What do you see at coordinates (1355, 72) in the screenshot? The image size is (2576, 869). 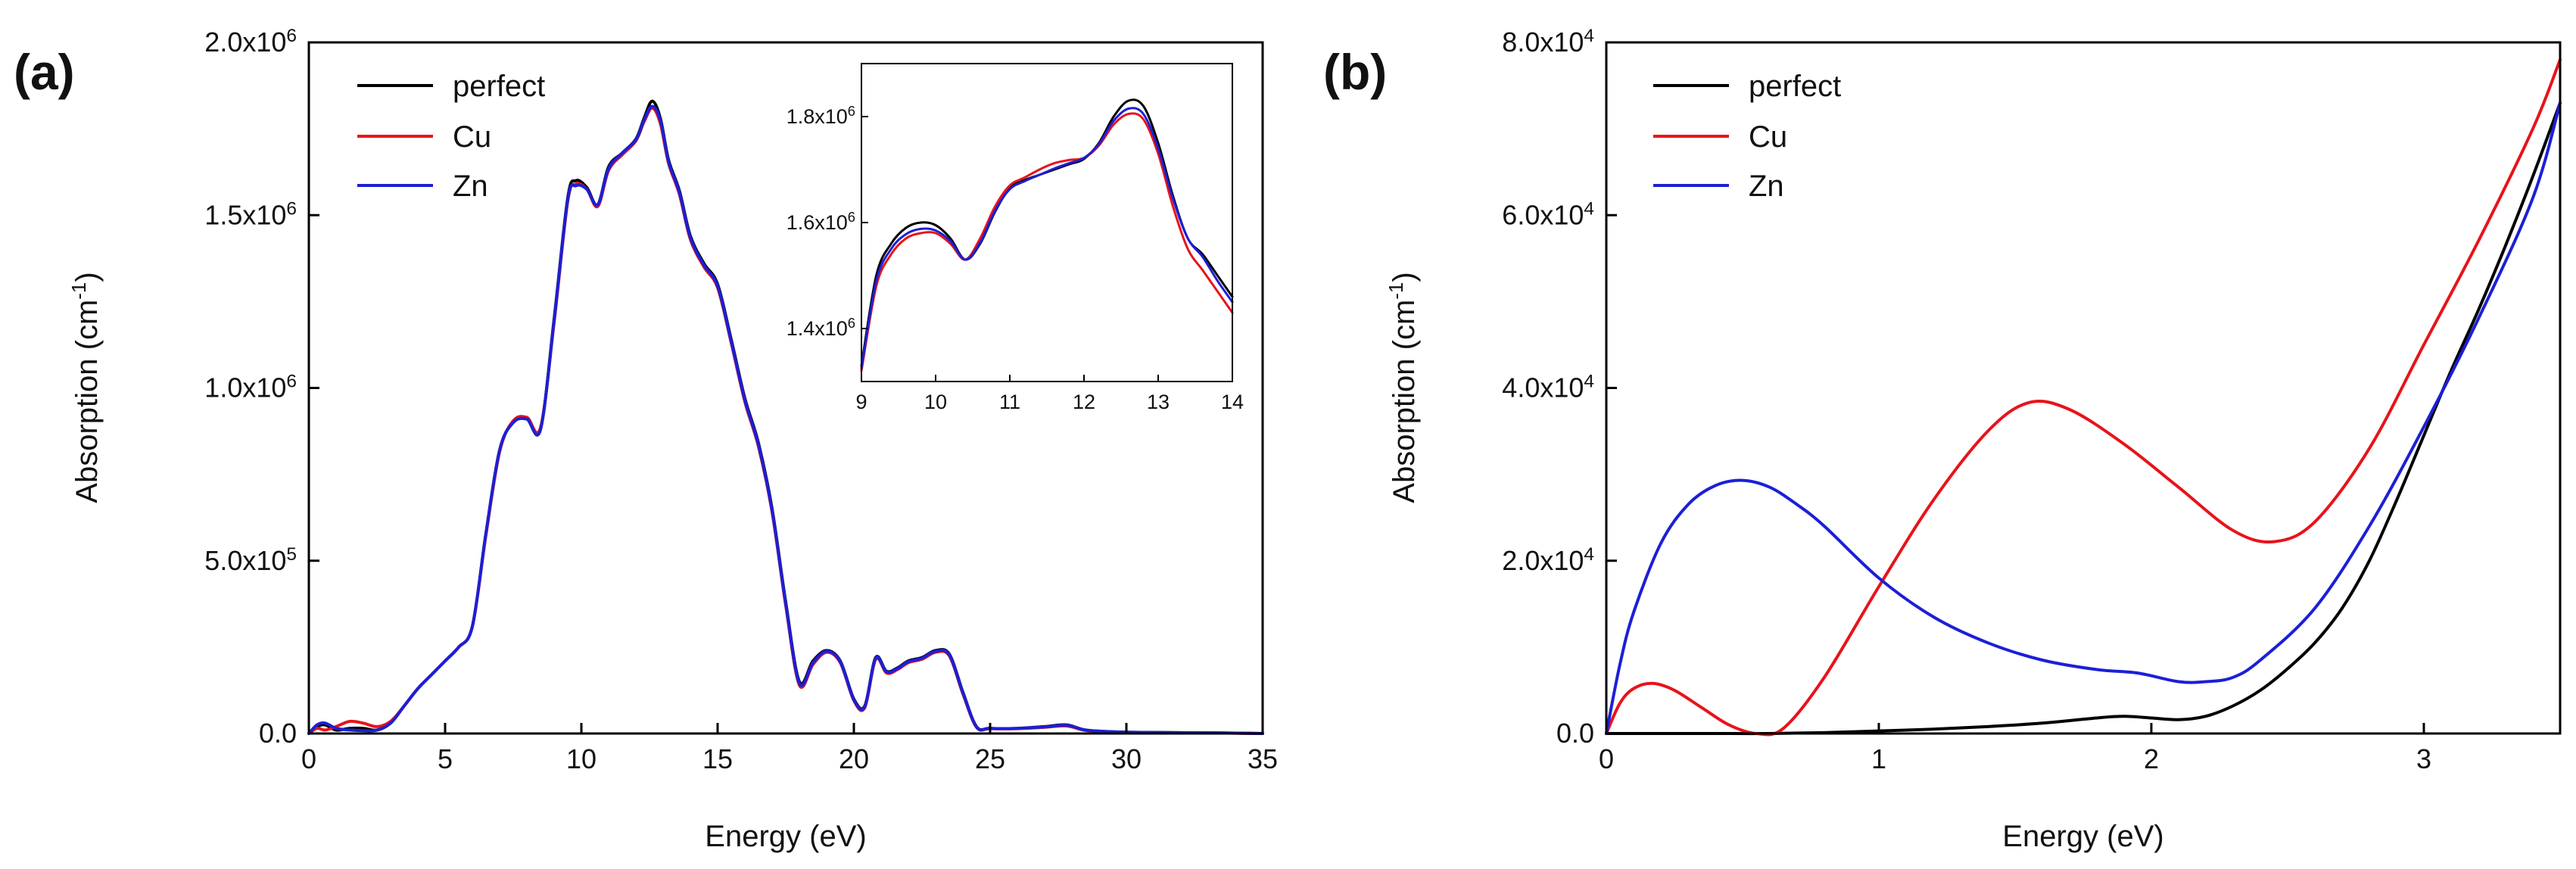 I see `panel-b-label: (b)` at bounding box center [1355, 72].